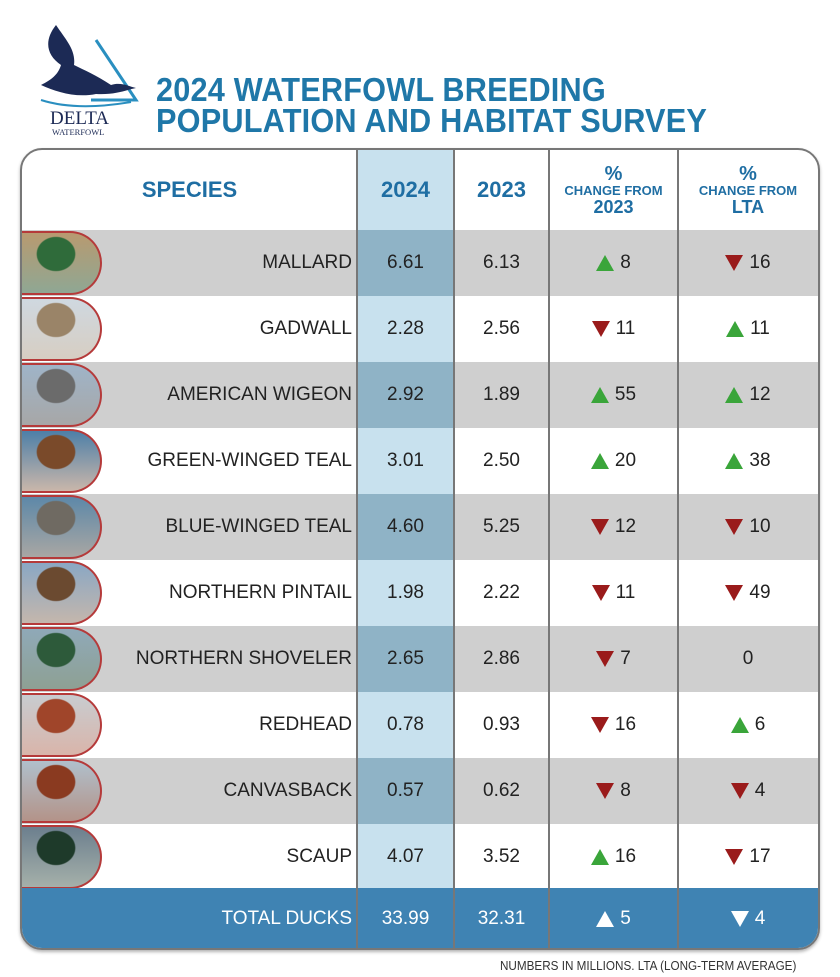 The height and width of the screenshot is (977, 840). I want to click on table-row: NORTHERN SHOVELER 2.65 2.86 7 0, so click(420, 659).